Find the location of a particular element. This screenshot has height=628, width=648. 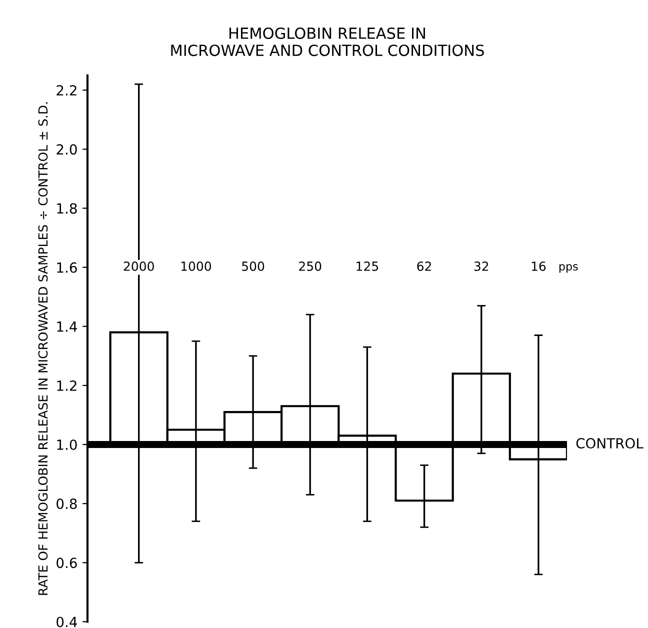

ref-line-label: CONTROL is located at coordinates (610, 443).